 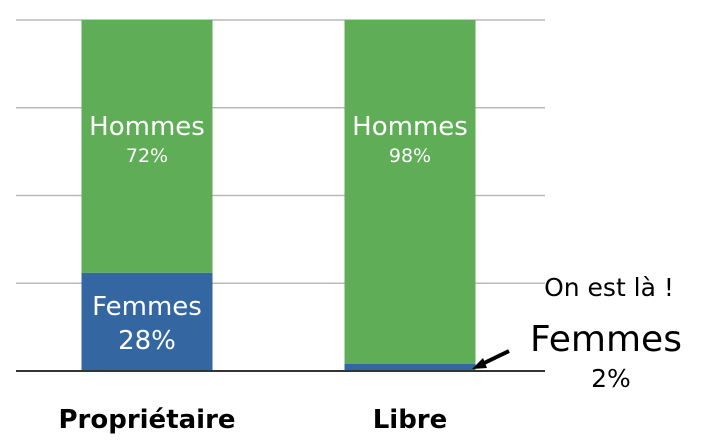 What do you see at coordinates (410, 156) in the screenshot?
I see `bar-segment-value-label: 98%` at bounding box center [410, 156].